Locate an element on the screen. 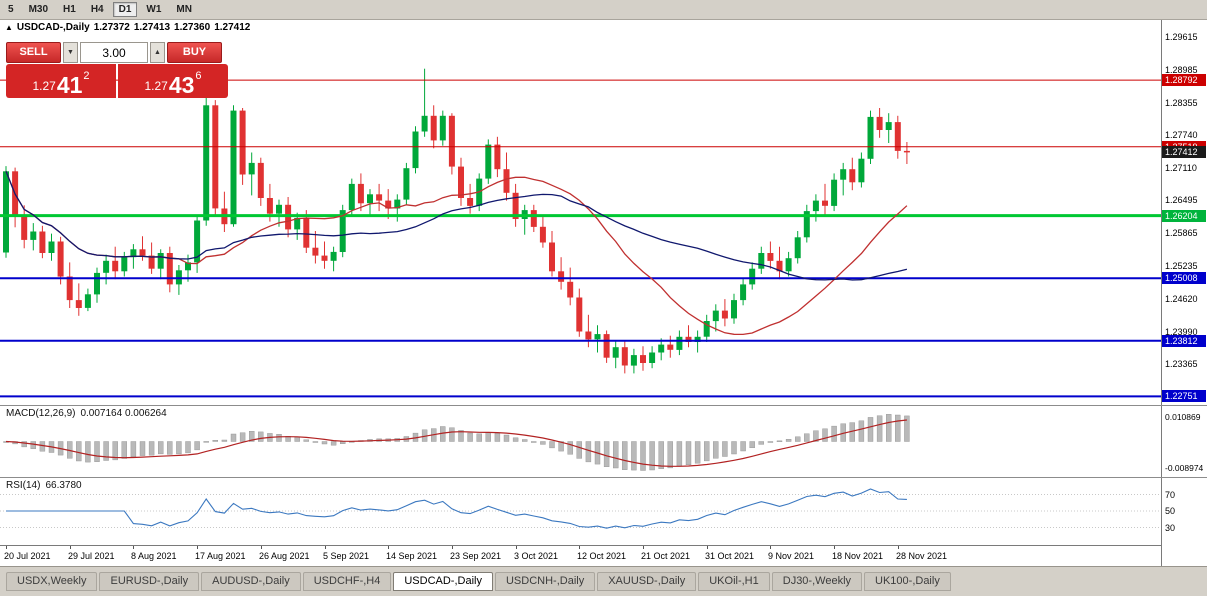 This screenshot has width=1207, height=596. price-marker: 1.28792 is located at coordinates (1184, 80).